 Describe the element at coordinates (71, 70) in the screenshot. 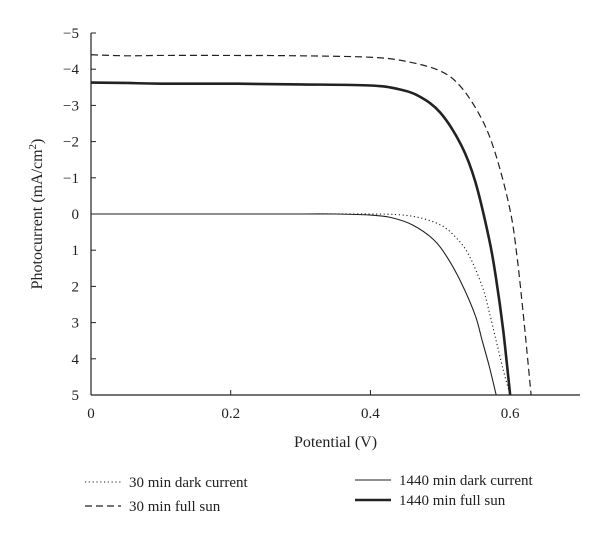

I see `y-tick-label: −4` at that location.